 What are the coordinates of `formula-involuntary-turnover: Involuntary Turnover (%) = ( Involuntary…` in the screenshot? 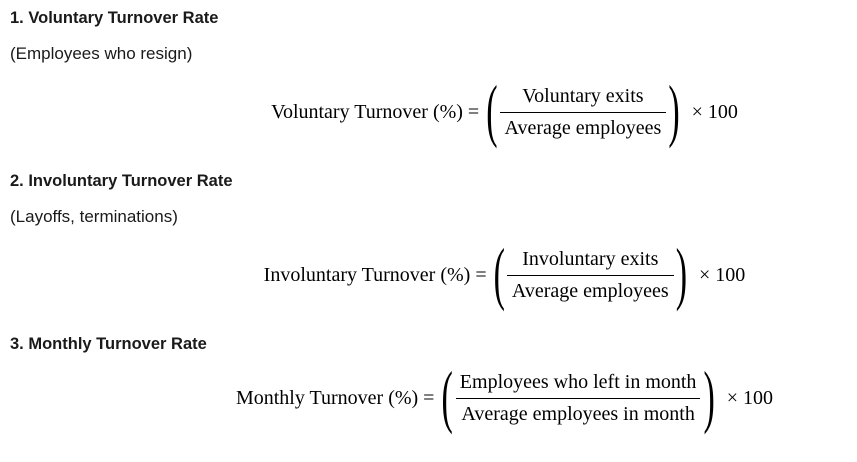 It's located at (429, 275).